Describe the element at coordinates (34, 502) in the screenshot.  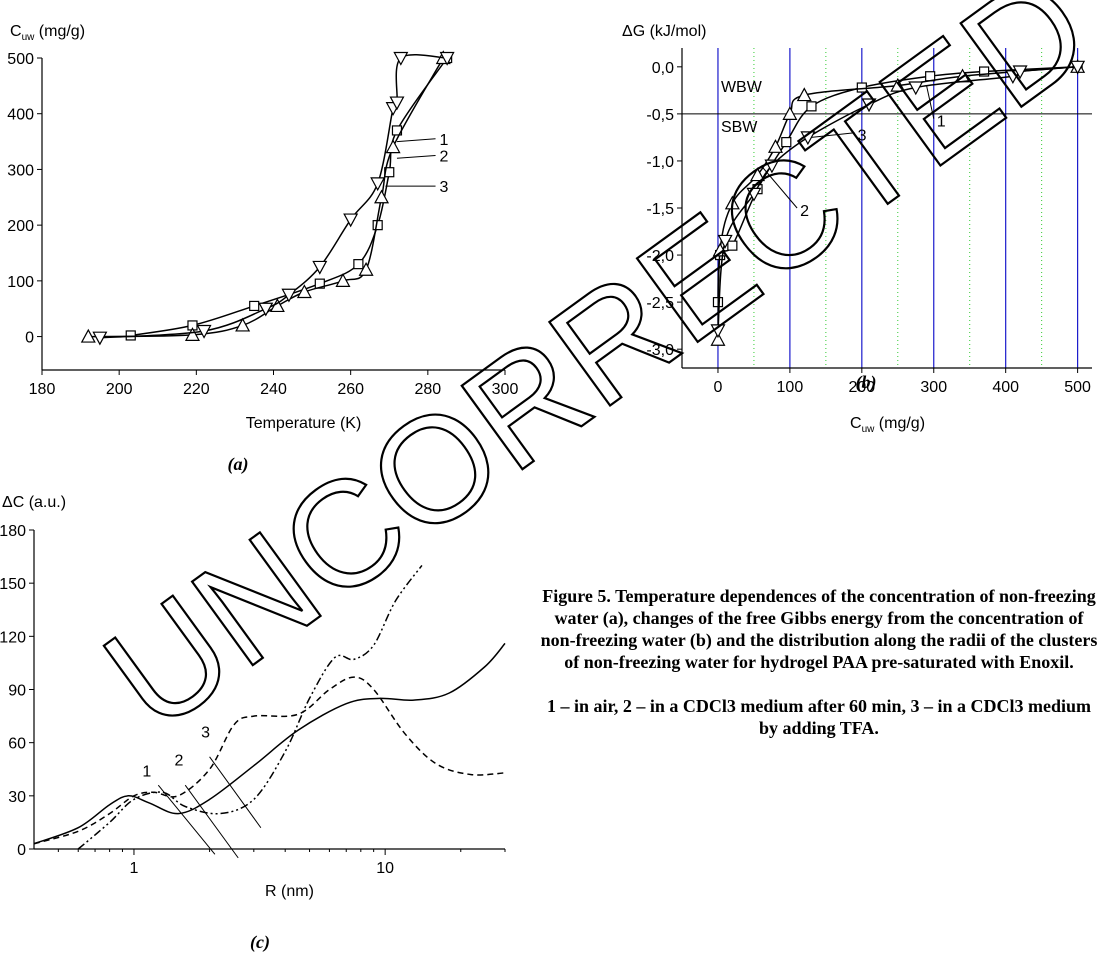
I see `y-axis-label: ΔC (a.u.)` at that location.